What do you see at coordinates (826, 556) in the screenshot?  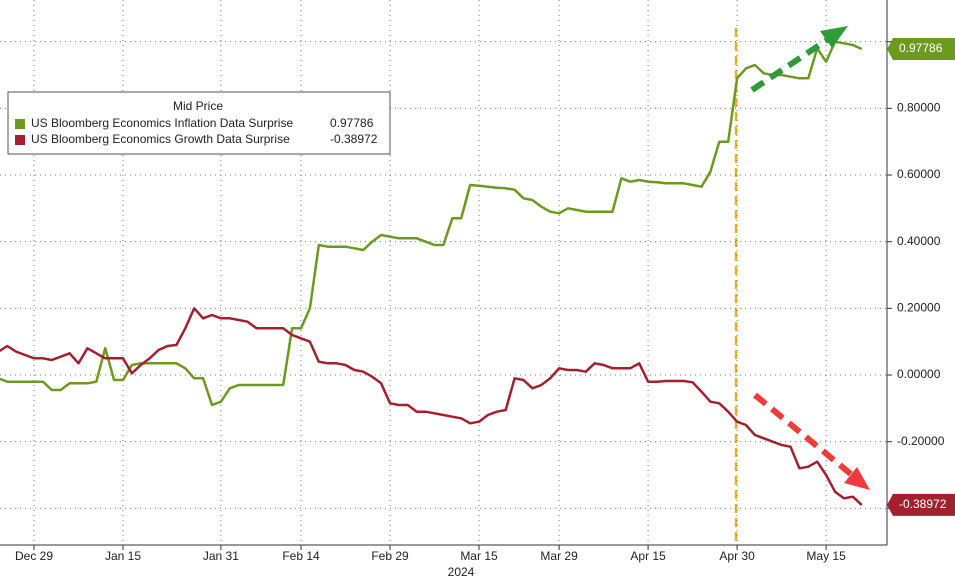 I see `x-tick-label: May 15` at bounding box center [826, 556].